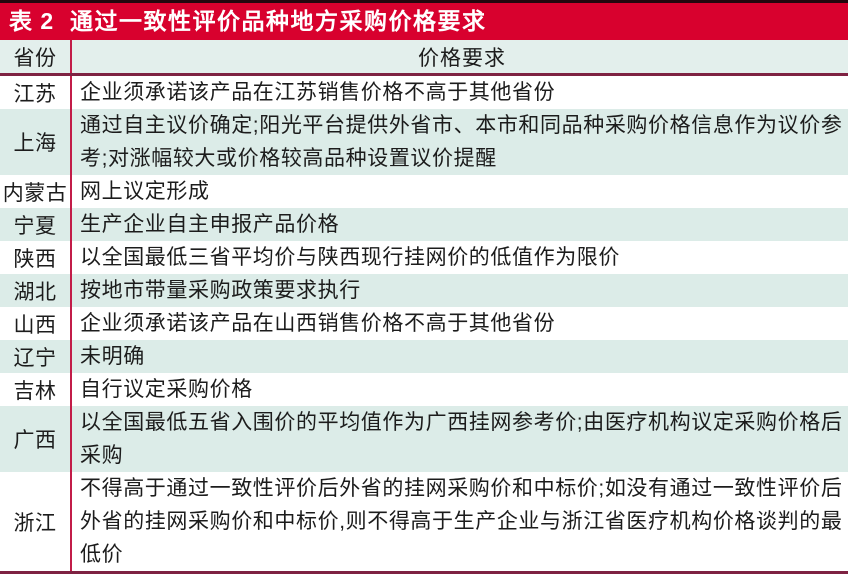 Image resolution: width=848 pixels, height=581 pixels. I want to click on requirement-cell: 自行议定采购价格, so click(166, 389).